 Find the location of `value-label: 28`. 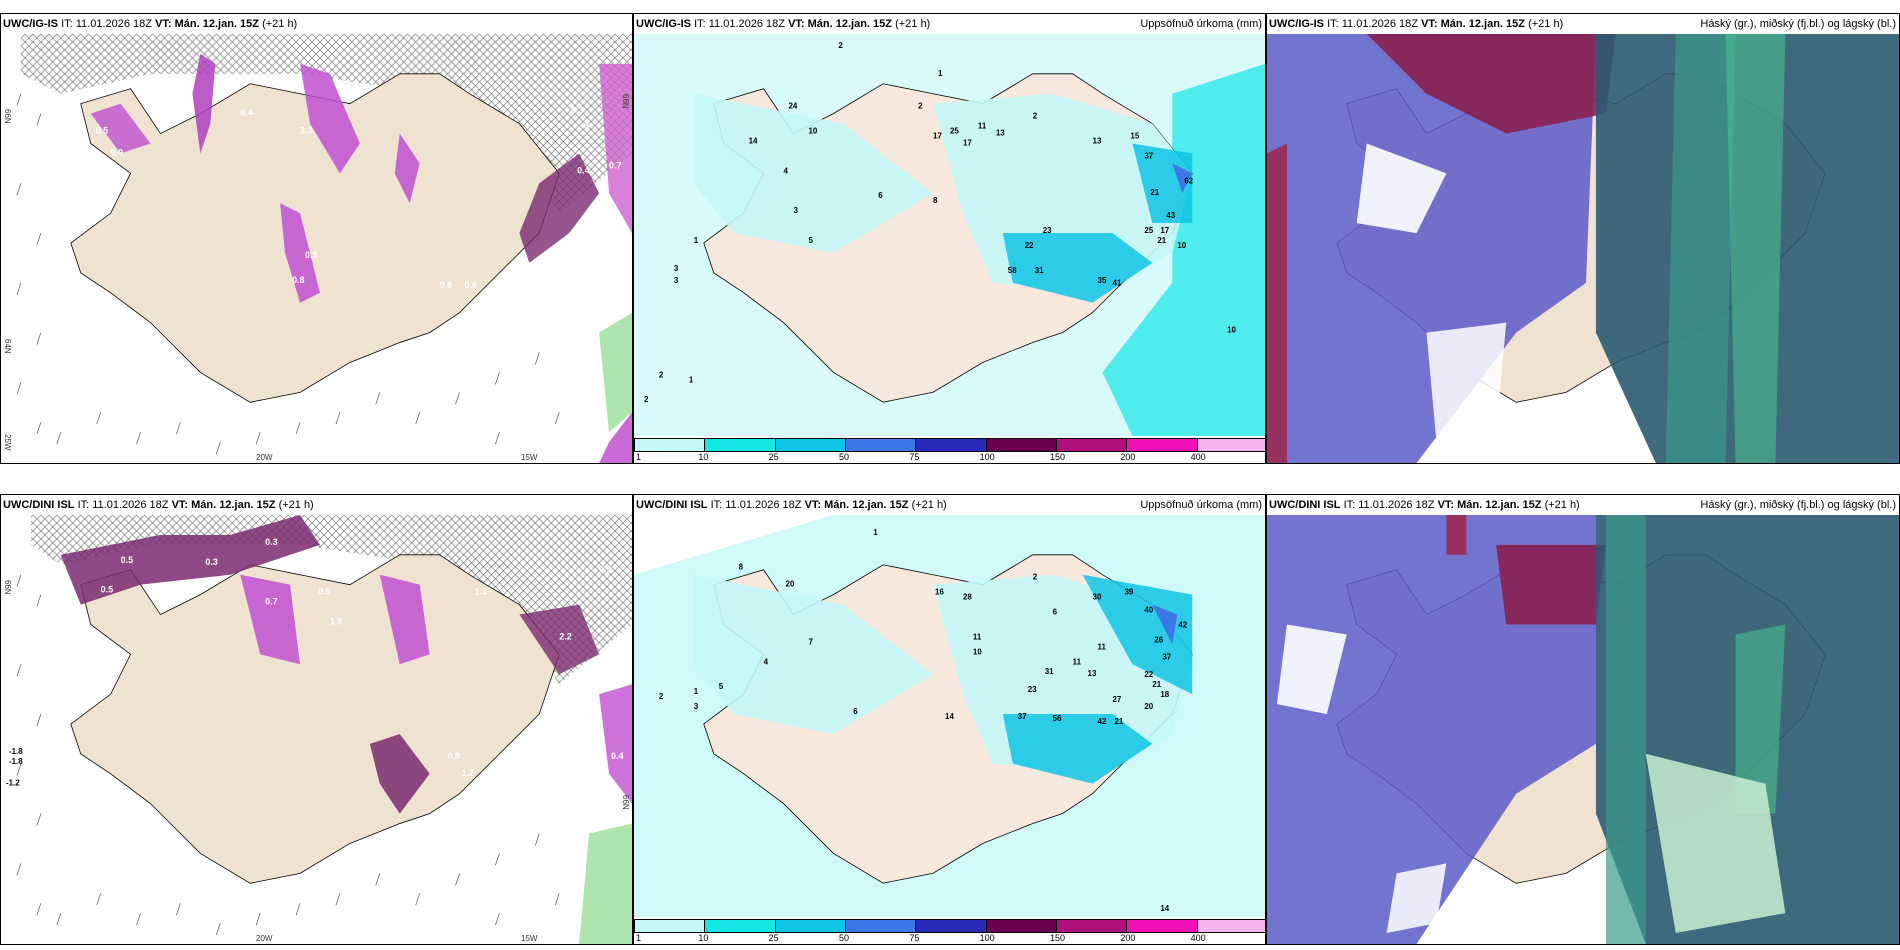

value-label: 28 is located at coordinates (967, 597).